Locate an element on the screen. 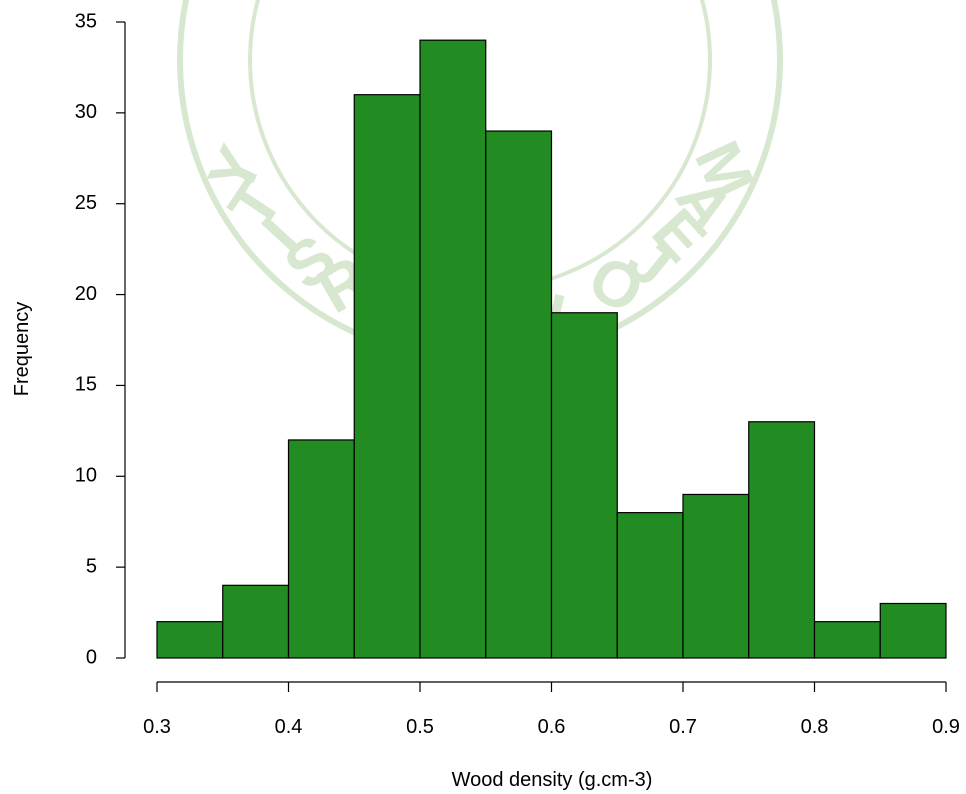 Image resolution: width=966 pixels, height=794 pixels. x-tick-label: 0.8 is located at coordinates (815, 727).